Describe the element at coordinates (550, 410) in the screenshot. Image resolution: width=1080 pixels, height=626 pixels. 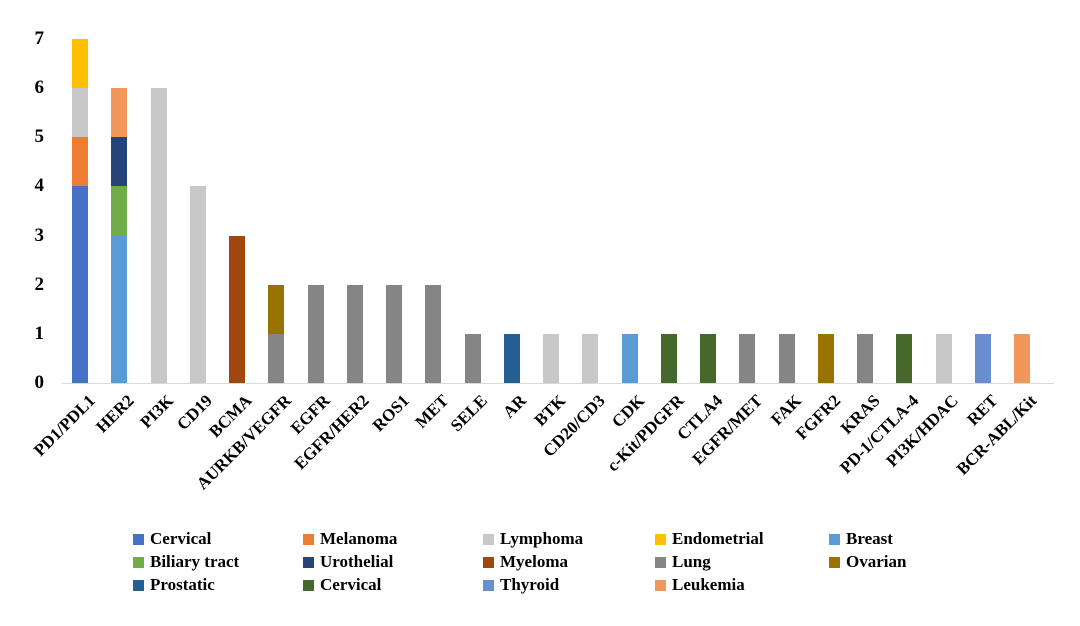
I see `x-axis-label: BTK` at that location.